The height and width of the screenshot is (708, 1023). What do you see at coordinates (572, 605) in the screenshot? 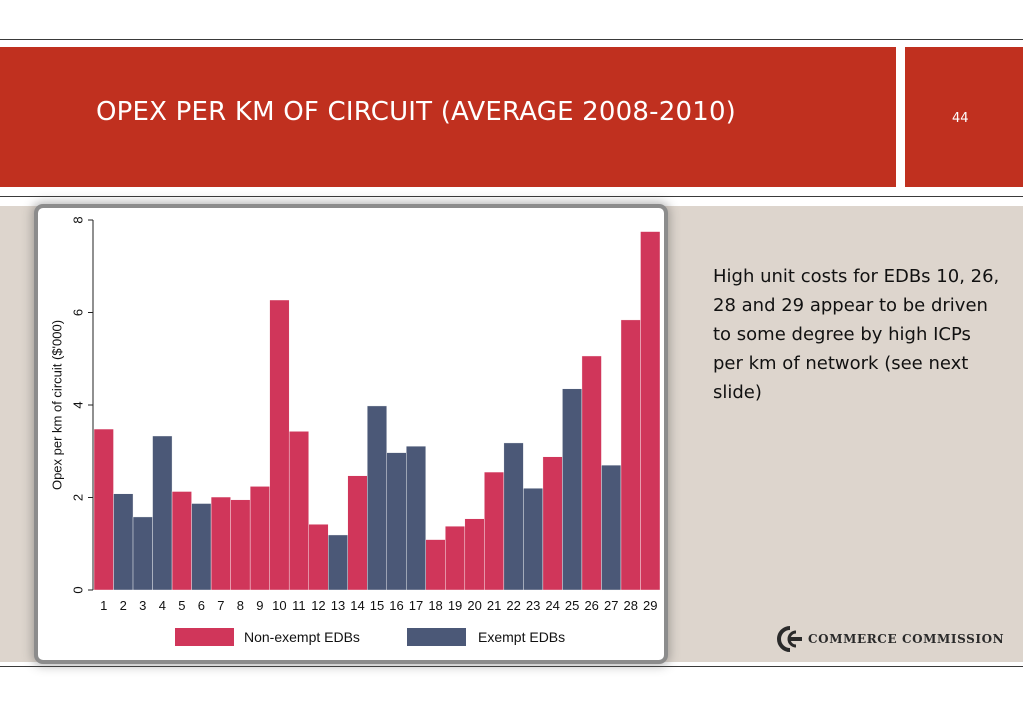
I see `x-tick-label: 25` at bounding box center [572, 605].